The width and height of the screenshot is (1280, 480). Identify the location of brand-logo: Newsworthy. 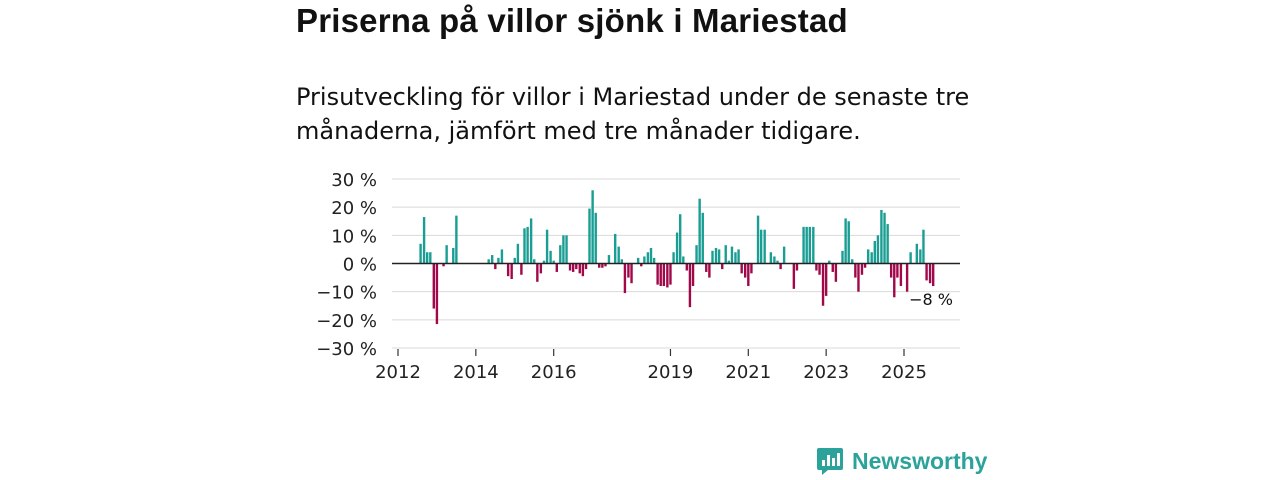
(901, 461).